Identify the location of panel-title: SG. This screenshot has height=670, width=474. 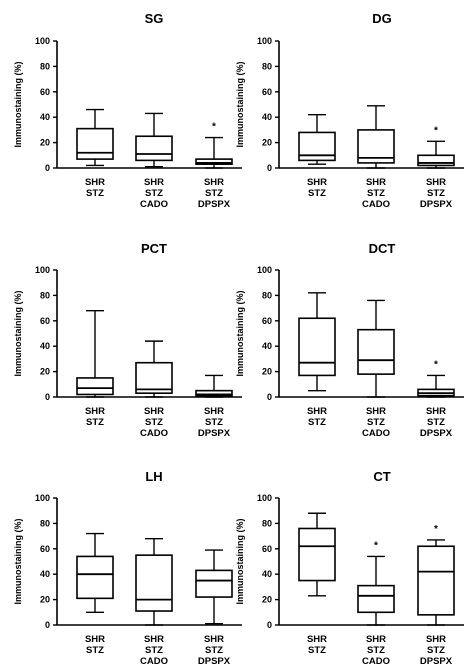
(154, 18).